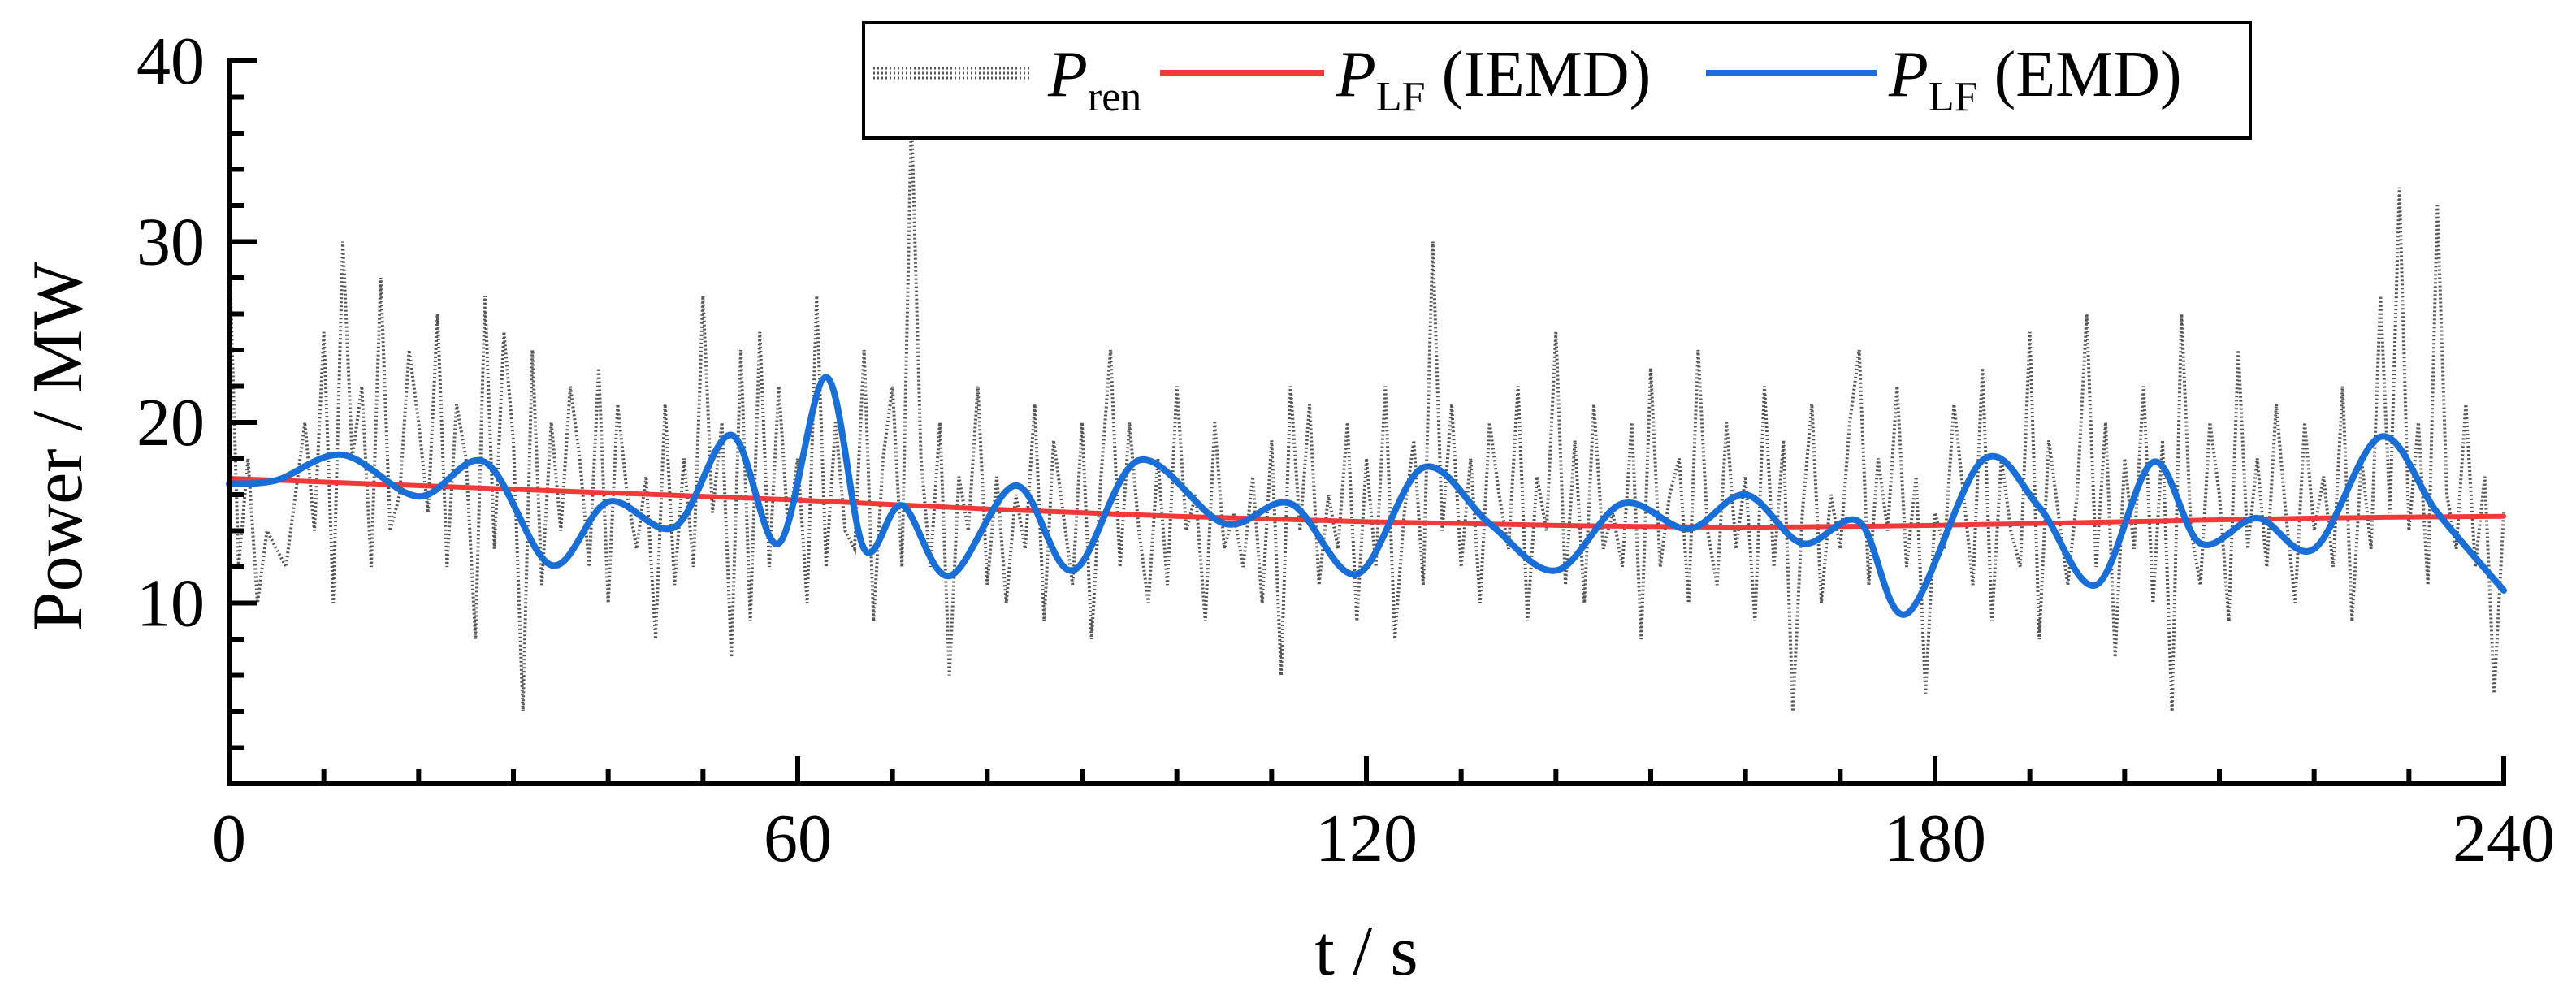 The height and width of the screenshot is (999, 2576). I want to click on x-tick-label: 120, so click(1366, 839).